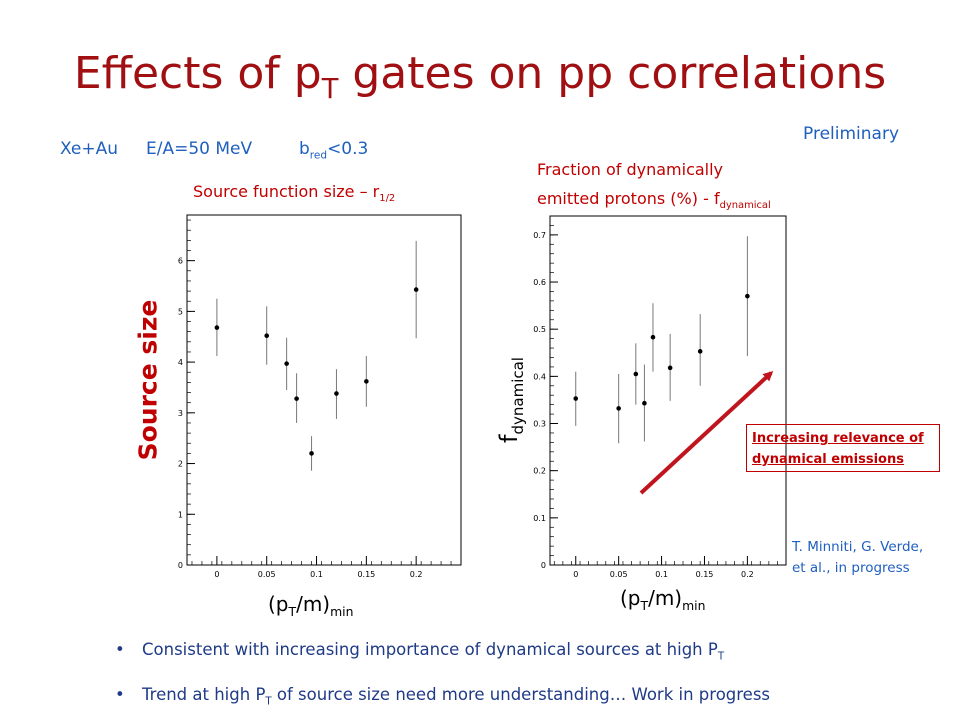  I want to click on left-plot-subtitle: Source function size – r1/2, so click(294, 193).